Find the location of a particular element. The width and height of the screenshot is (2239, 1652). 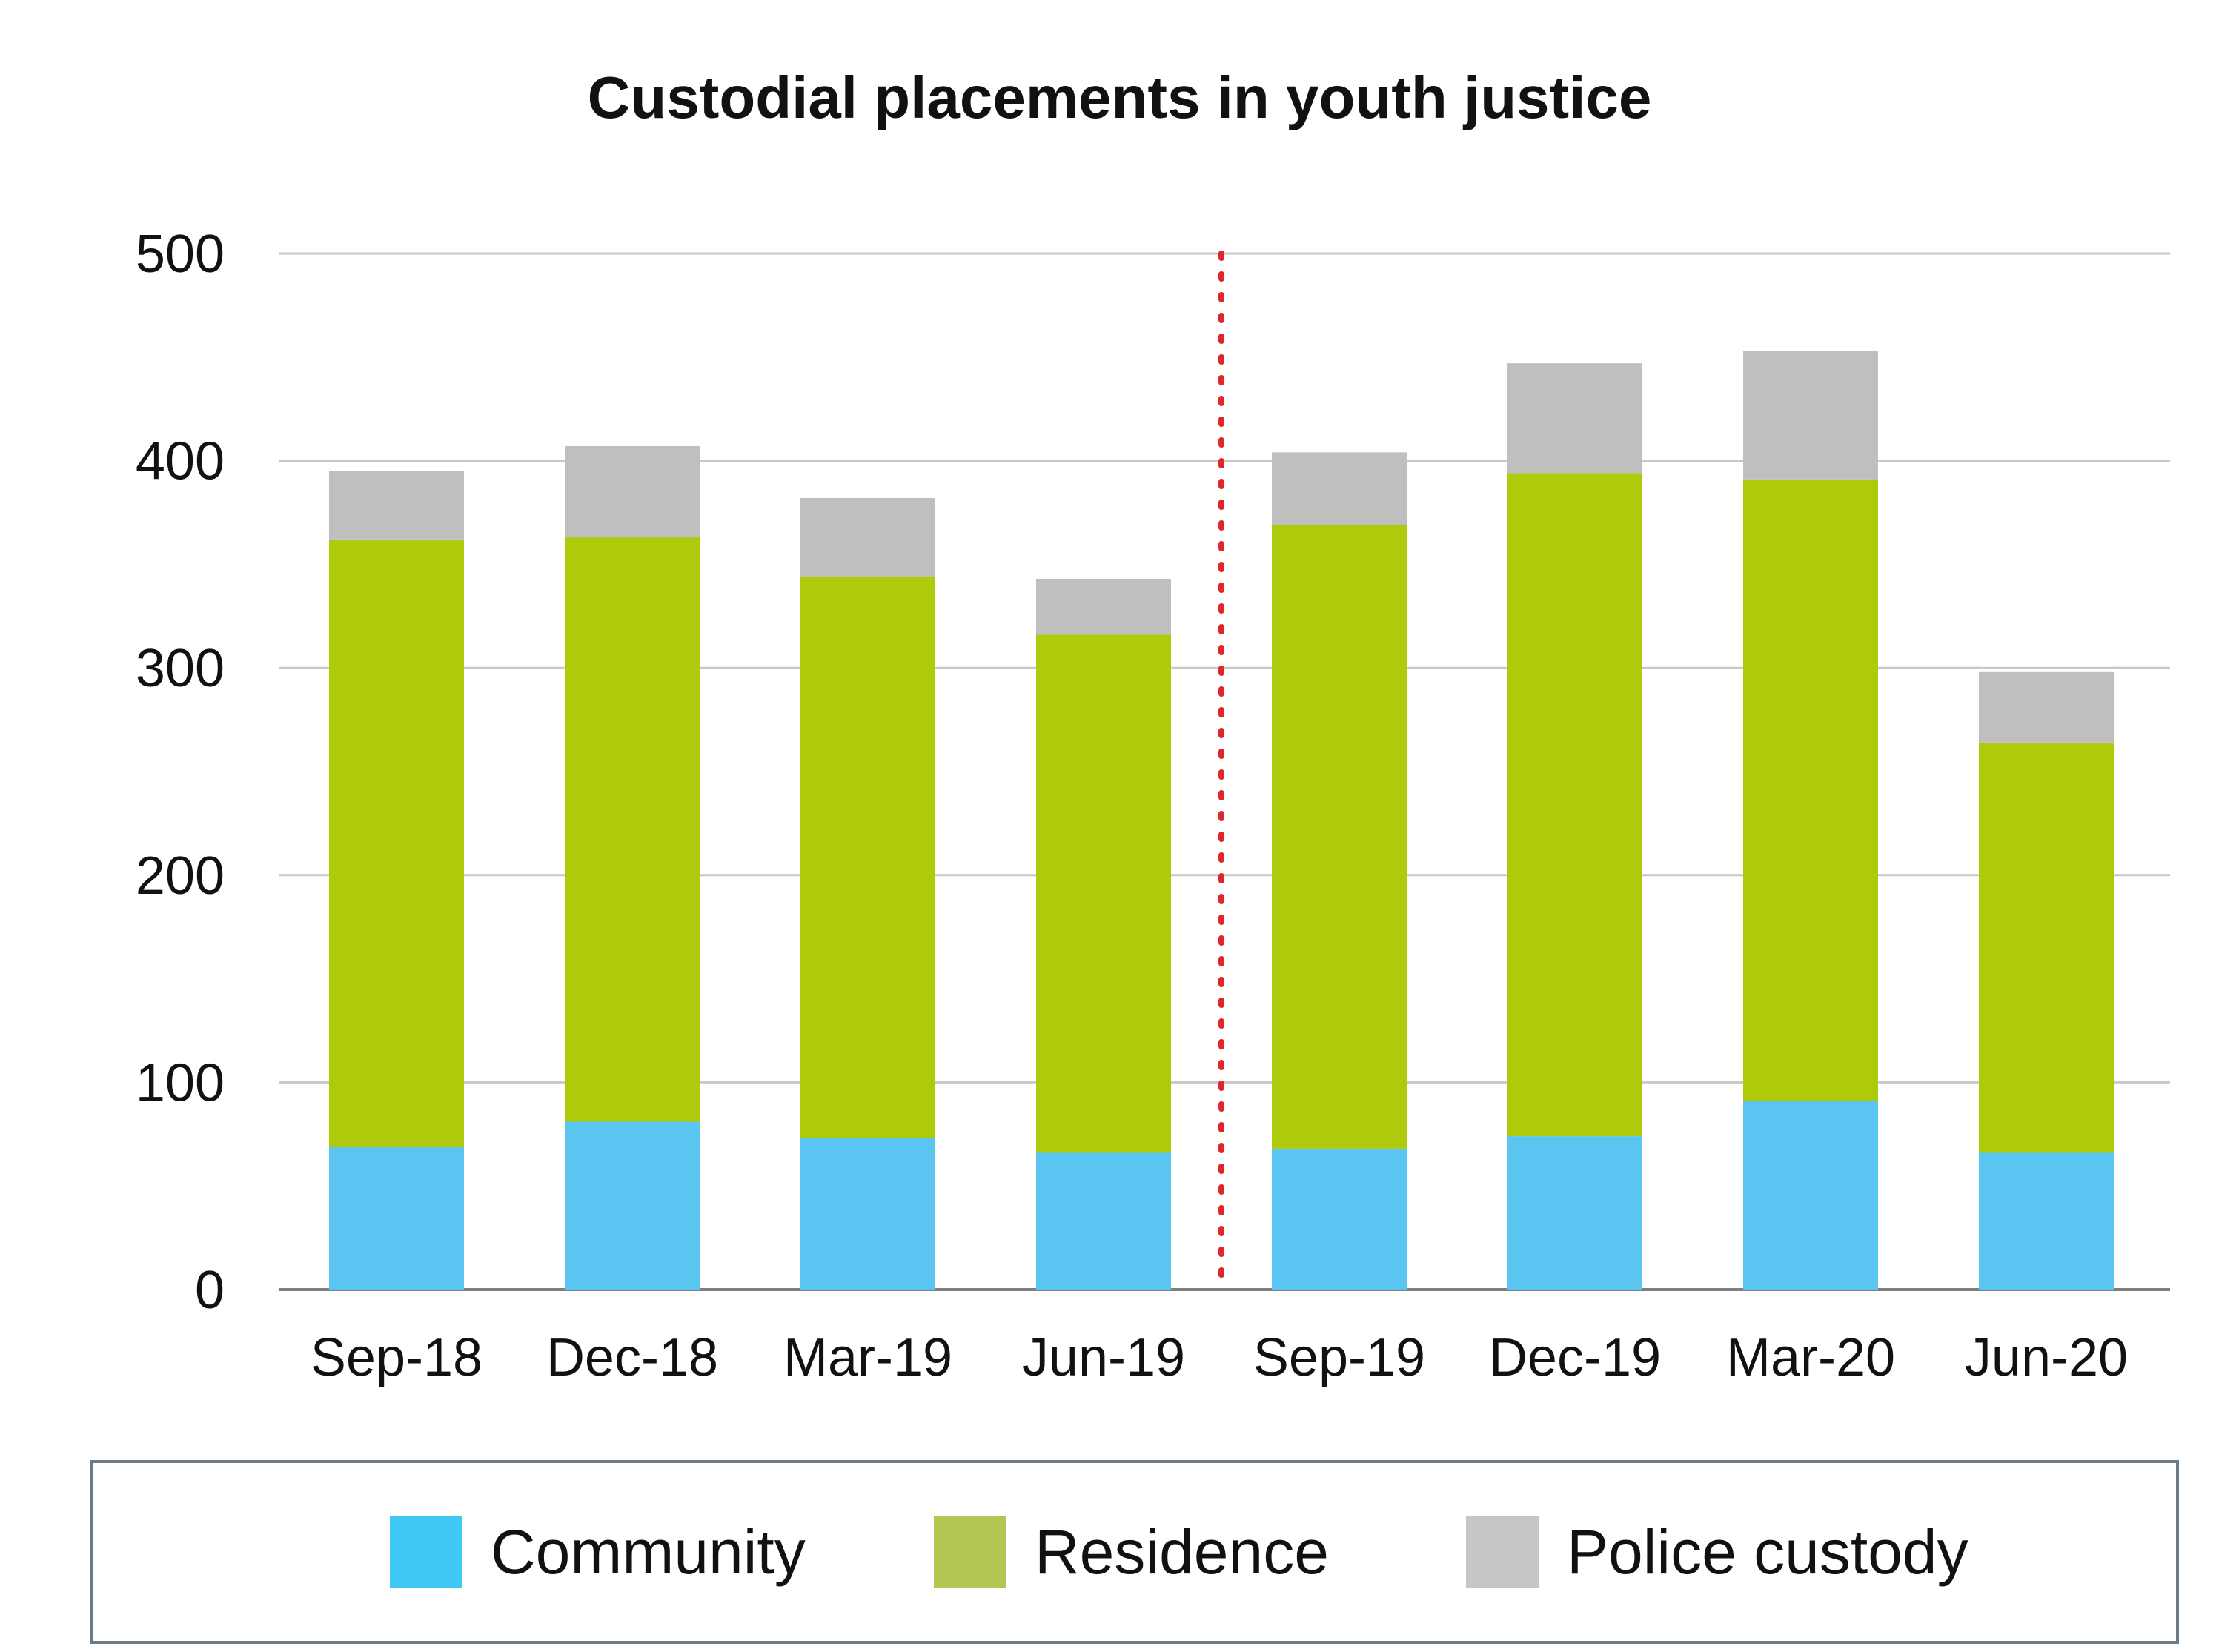

legend-item-police-custody: Police custody is located at coordinates (1717, 1552).